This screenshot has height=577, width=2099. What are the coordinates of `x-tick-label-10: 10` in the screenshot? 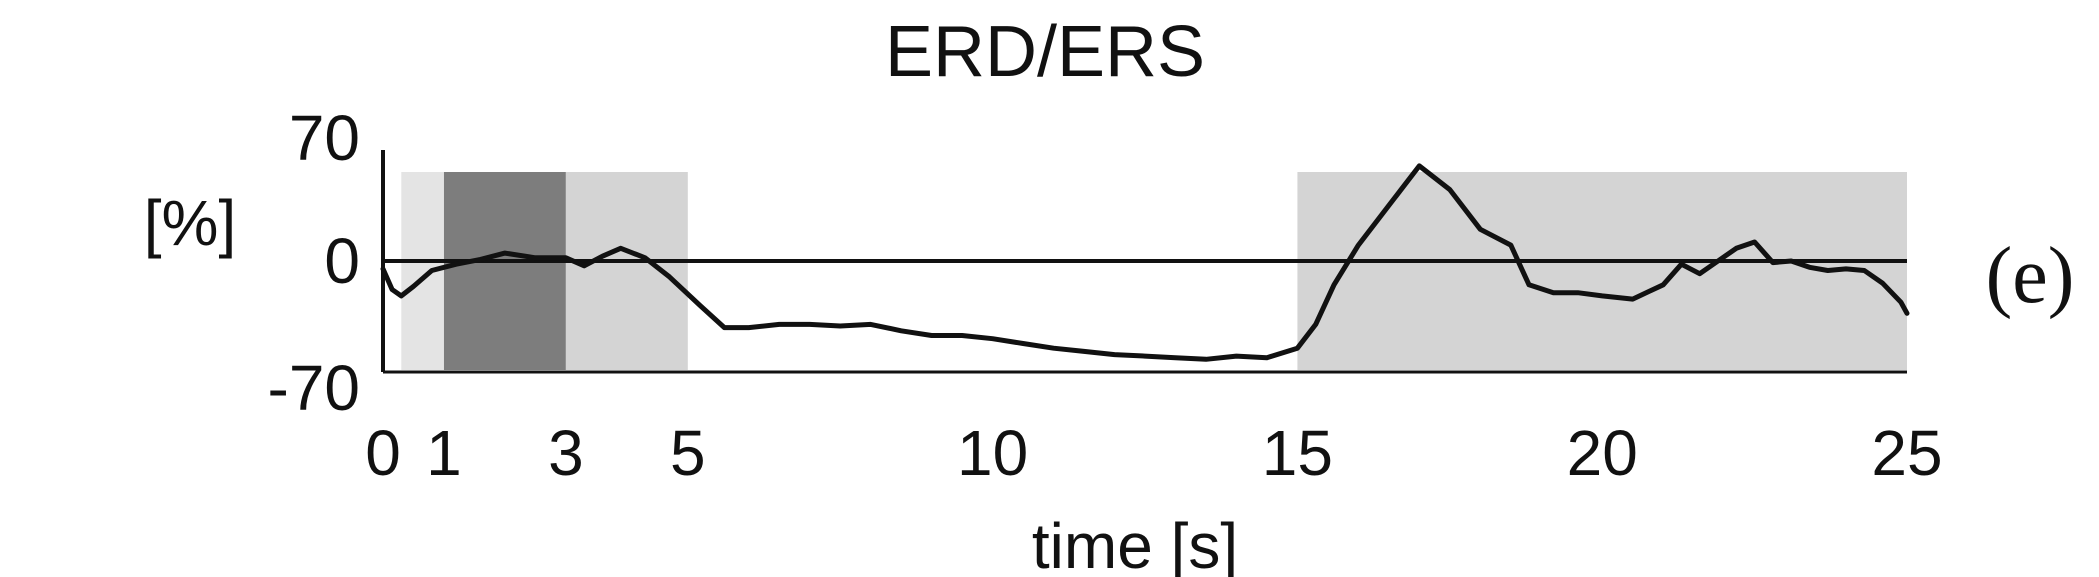 It's located at (992, 453).